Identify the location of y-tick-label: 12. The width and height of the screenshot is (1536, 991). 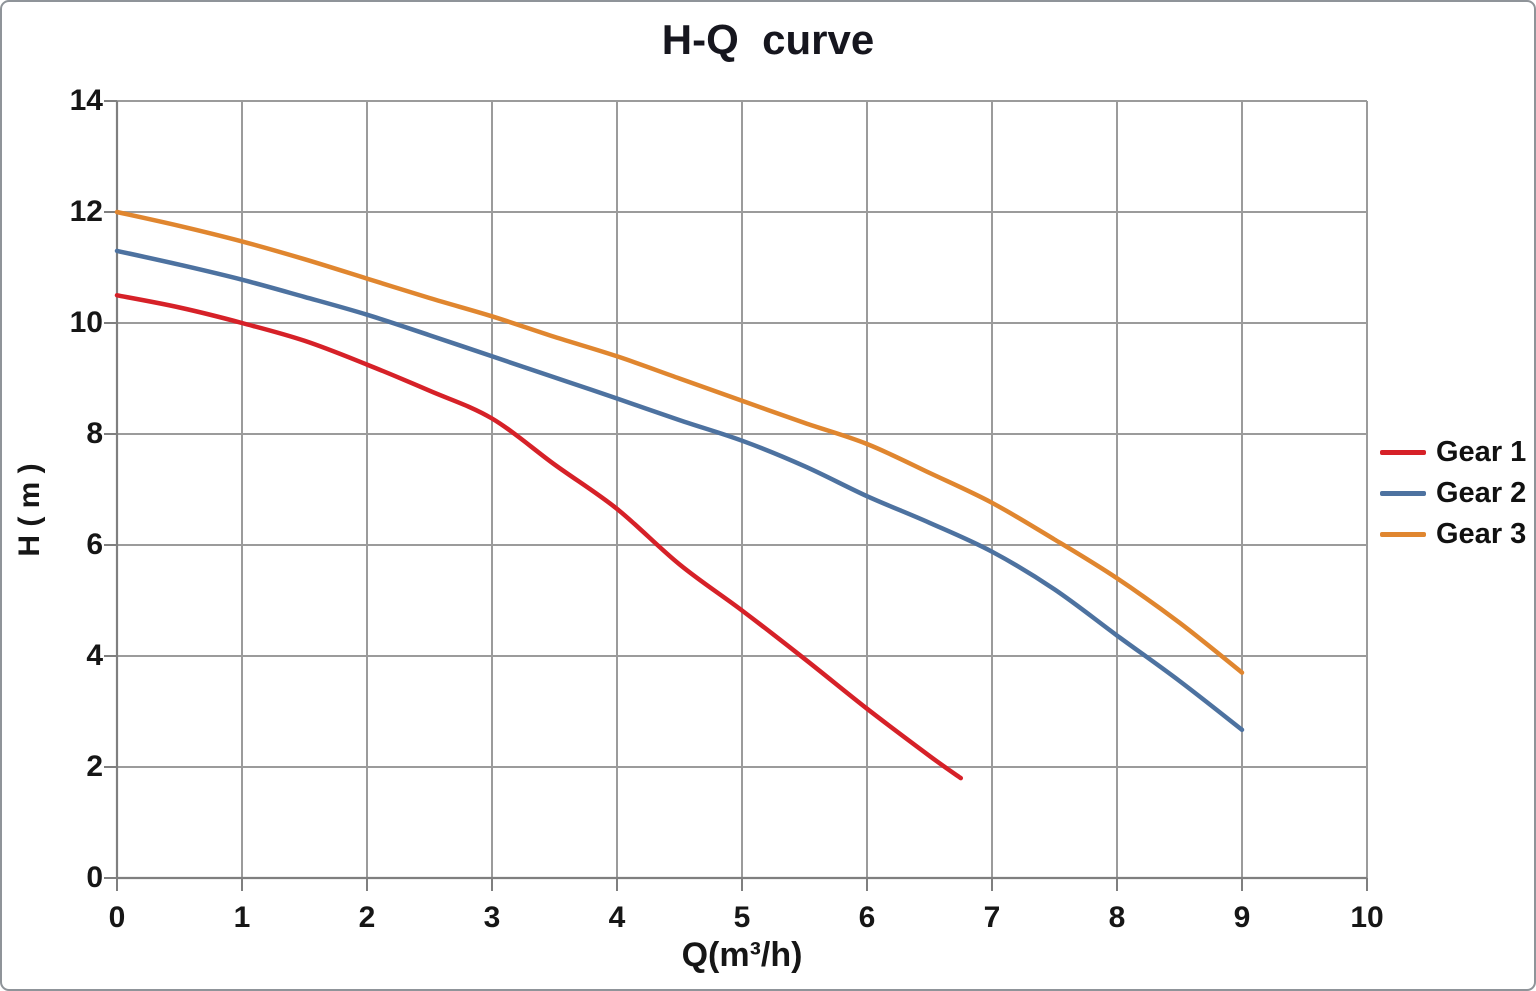
(86, 211).